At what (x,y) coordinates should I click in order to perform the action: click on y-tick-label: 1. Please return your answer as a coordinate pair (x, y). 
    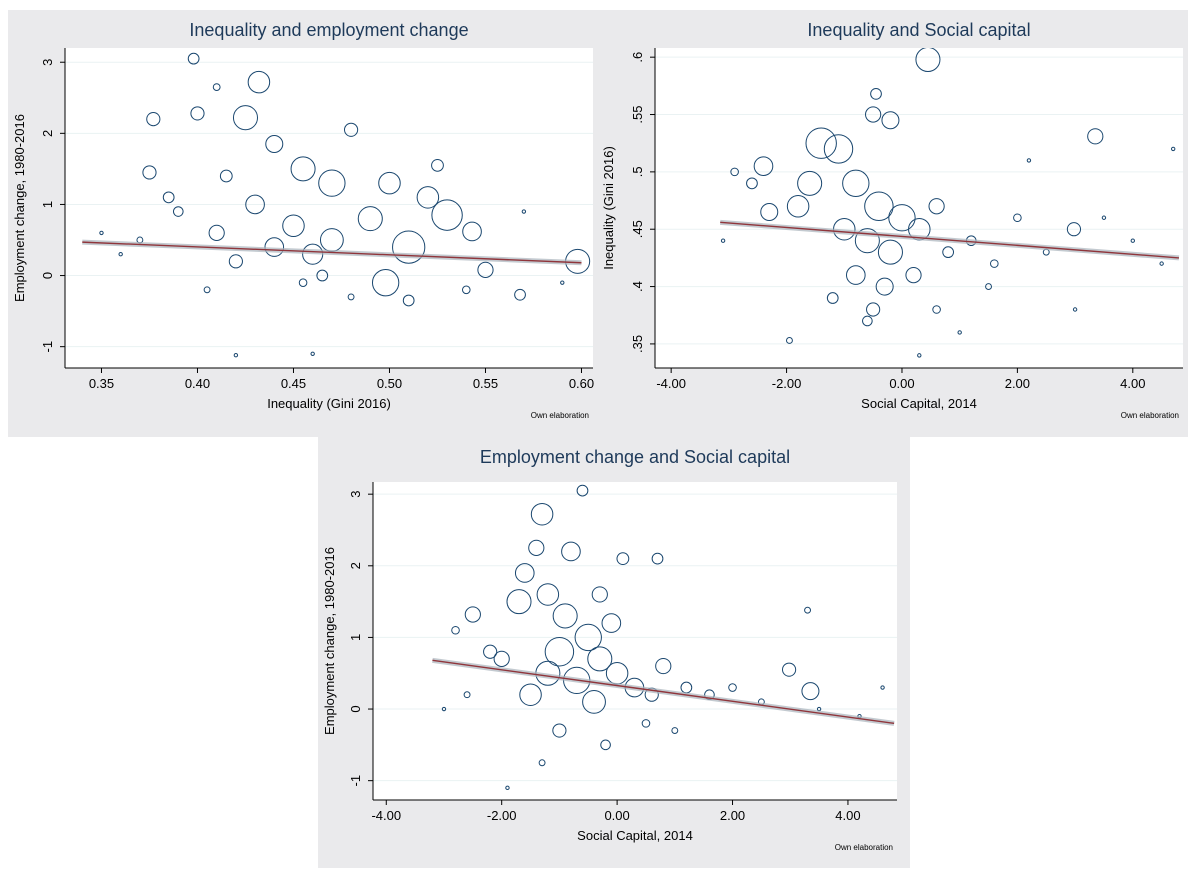
    Looking at the image, I should click on (47, 204).